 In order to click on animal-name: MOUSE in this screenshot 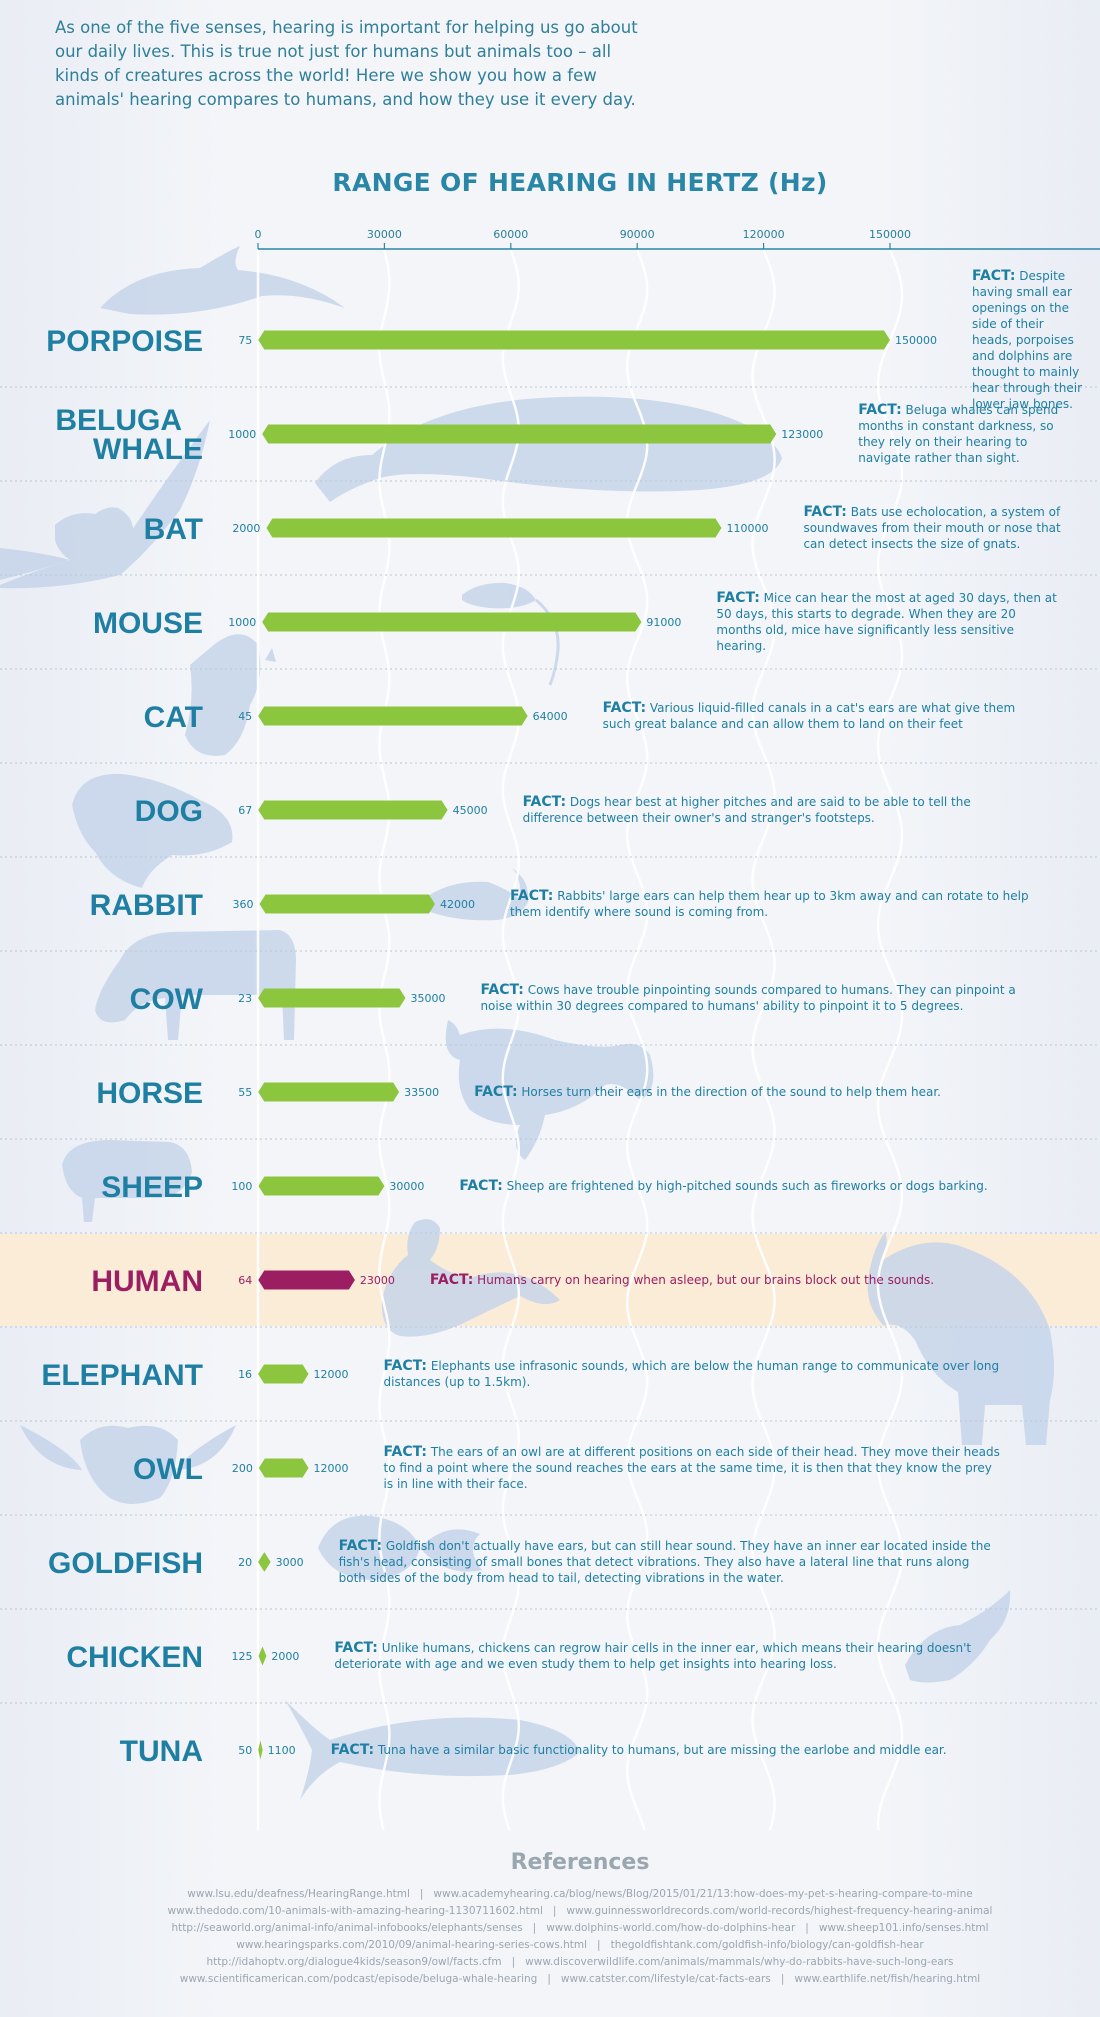, I will do `click(148, 623)`.